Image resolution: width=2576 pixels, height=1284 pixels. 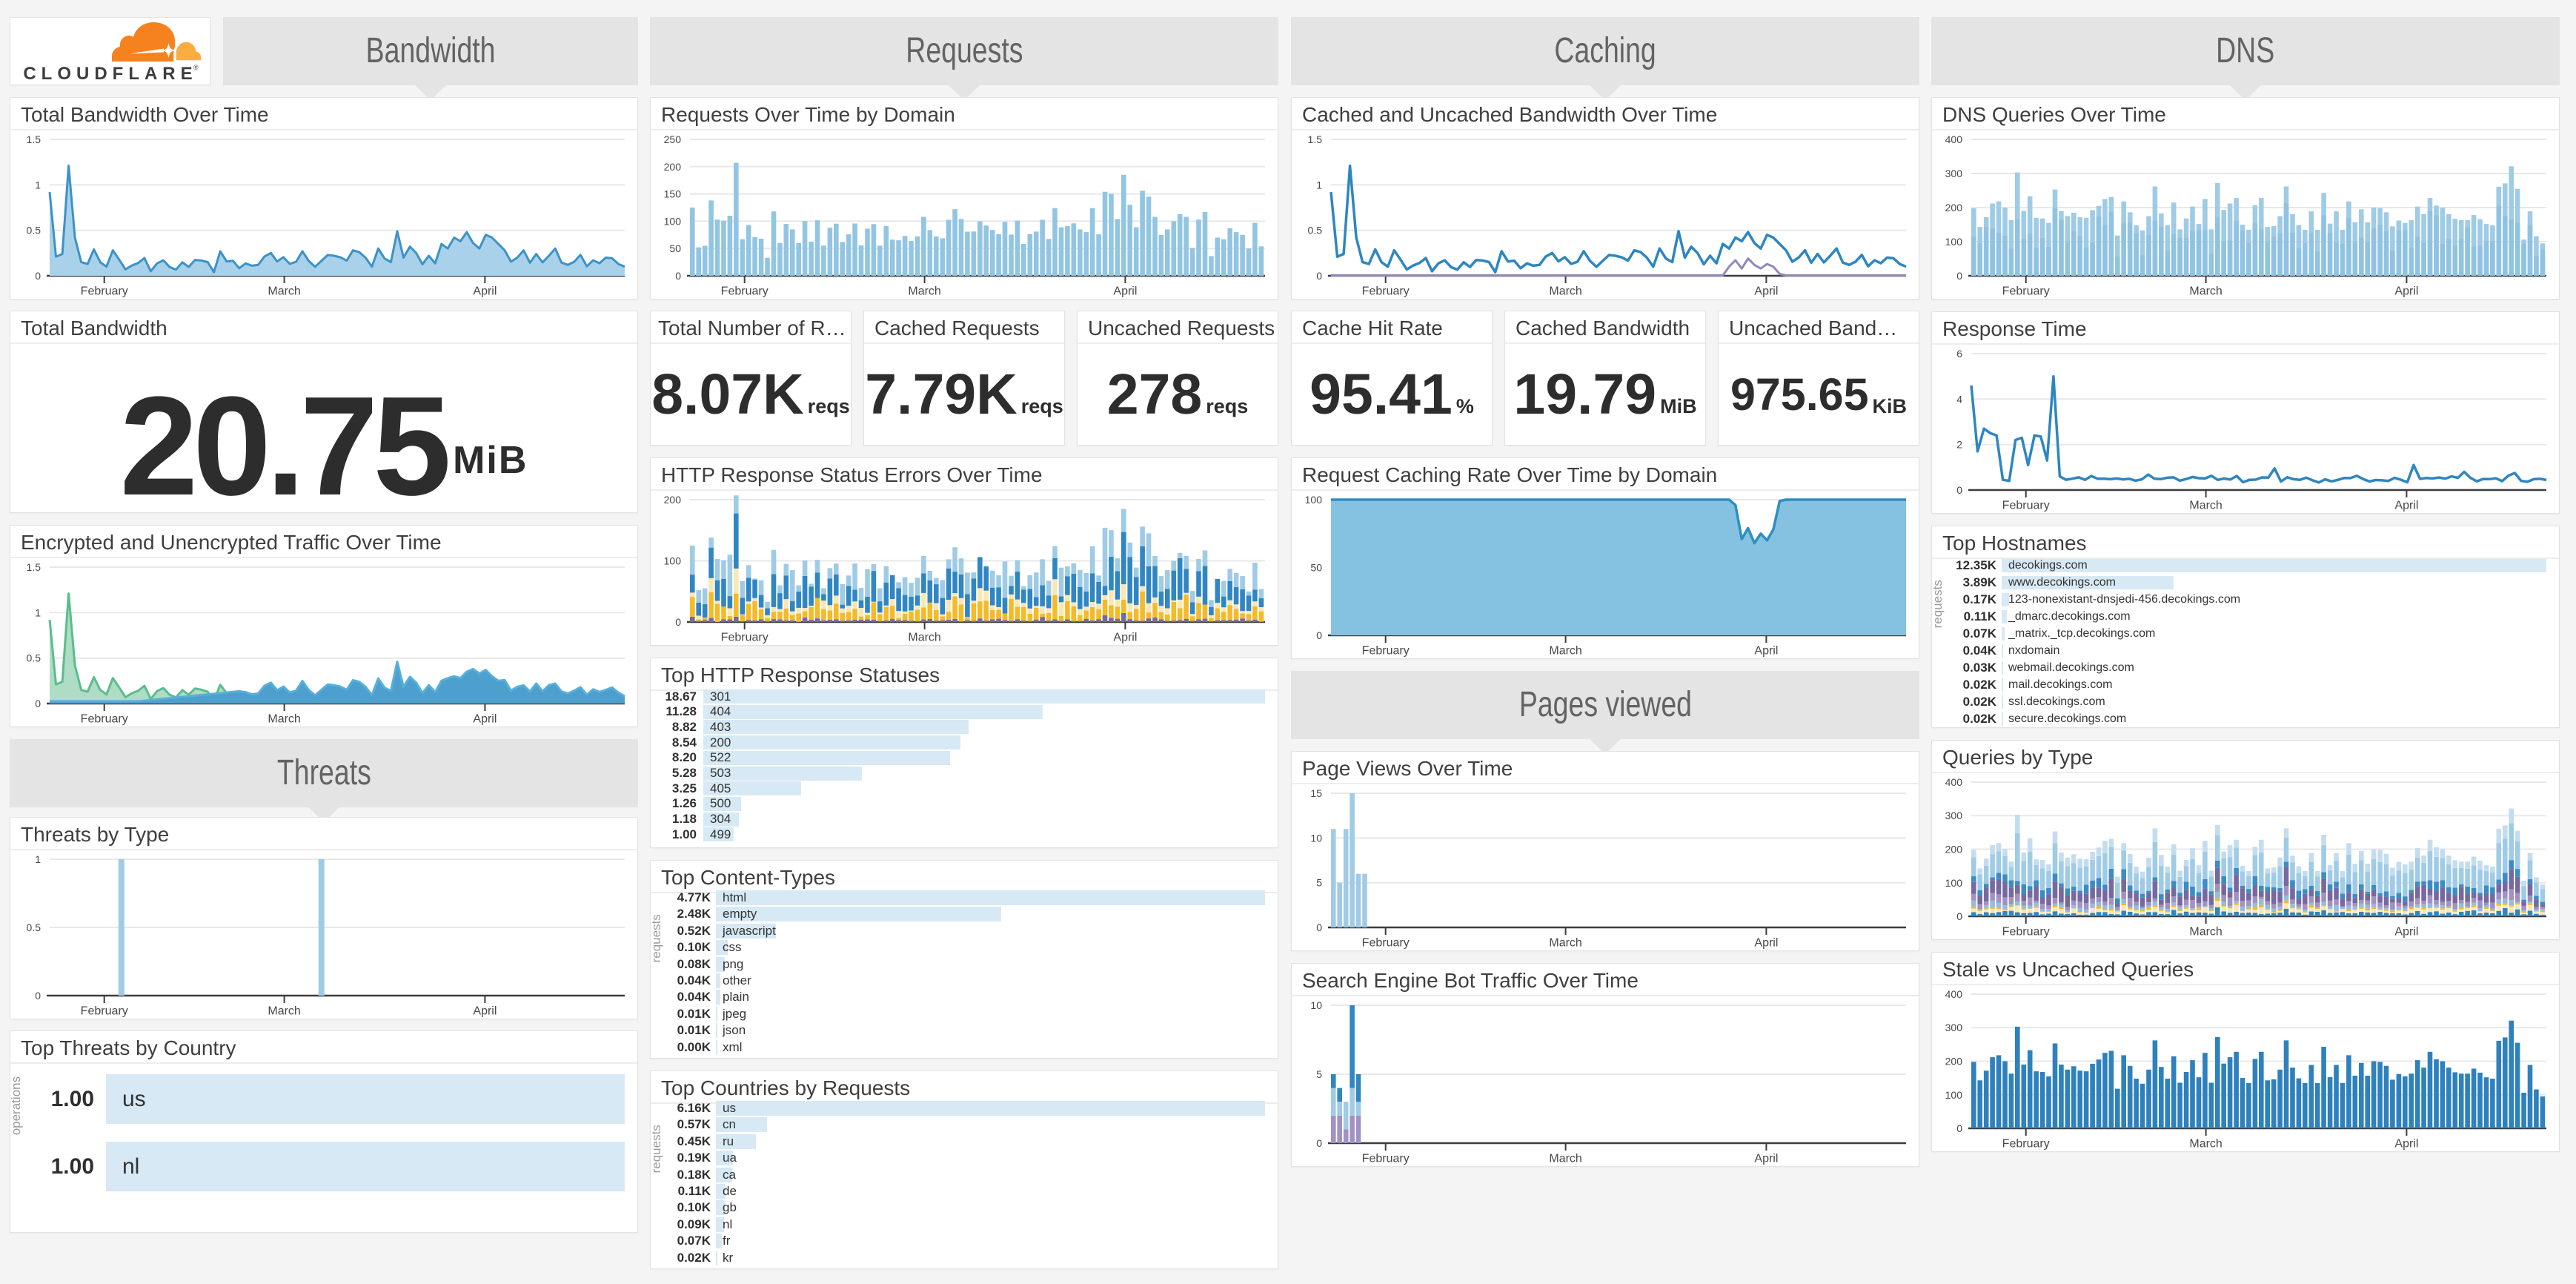 I want to click on svg-text: CLOUDFLARE, so click(x=110, y=74).